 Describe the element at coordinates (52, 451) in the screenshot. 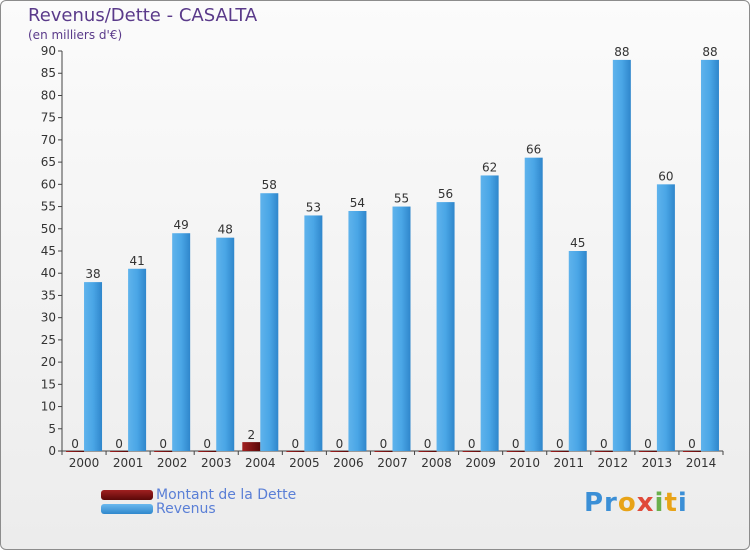

I see `y-tick-label: 0` at that location.